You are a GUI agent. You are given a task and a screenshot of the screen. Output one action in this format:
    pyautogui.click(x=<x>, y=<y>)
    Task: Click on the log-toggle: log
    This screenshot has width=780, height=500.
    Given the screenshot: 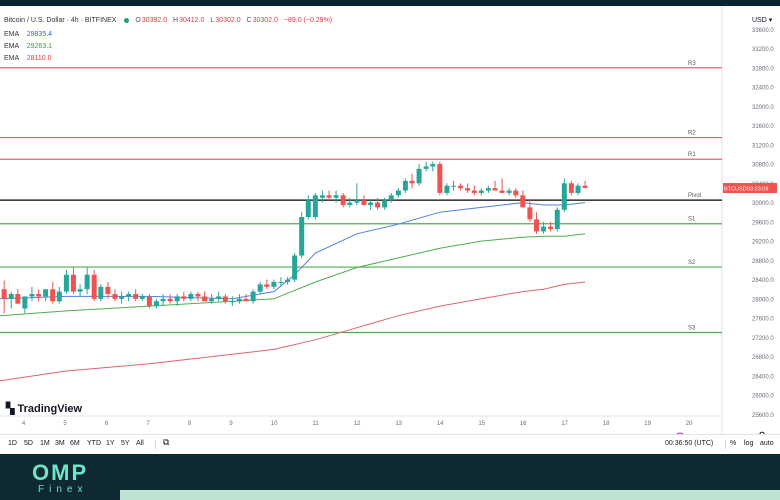 What is the action you would take?
    pyautogui.click(x=749, y=443)
    